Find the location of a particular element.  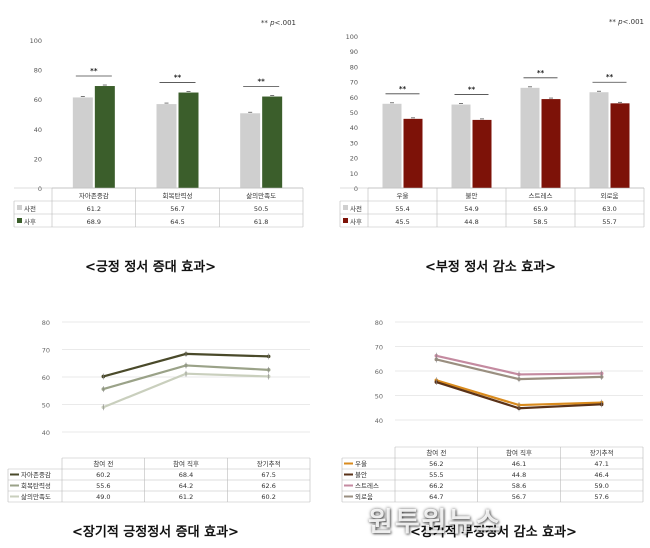

legend-label: 우울 is located at coordinates (361, 464).